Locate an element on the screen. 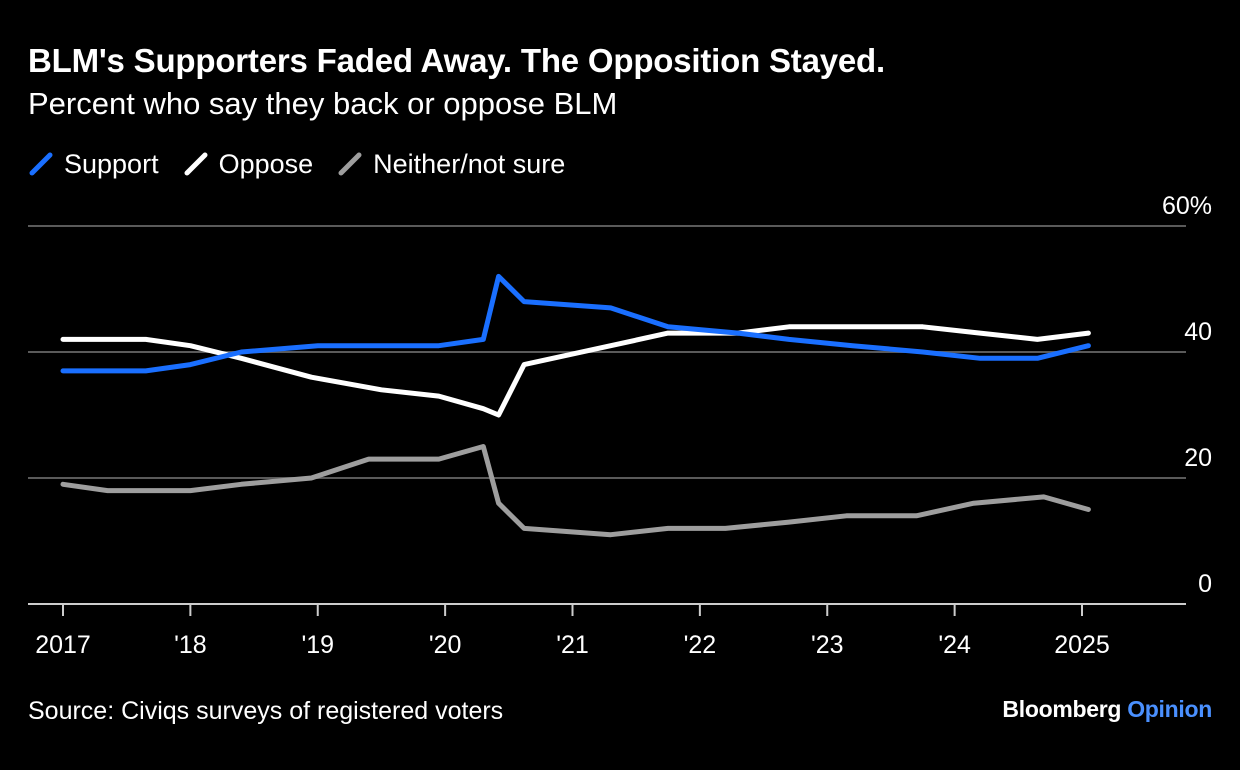 This screenshot has width=1240, height=770. legend-label-neither: Neither/not sure is located at coordinates (469, 163).